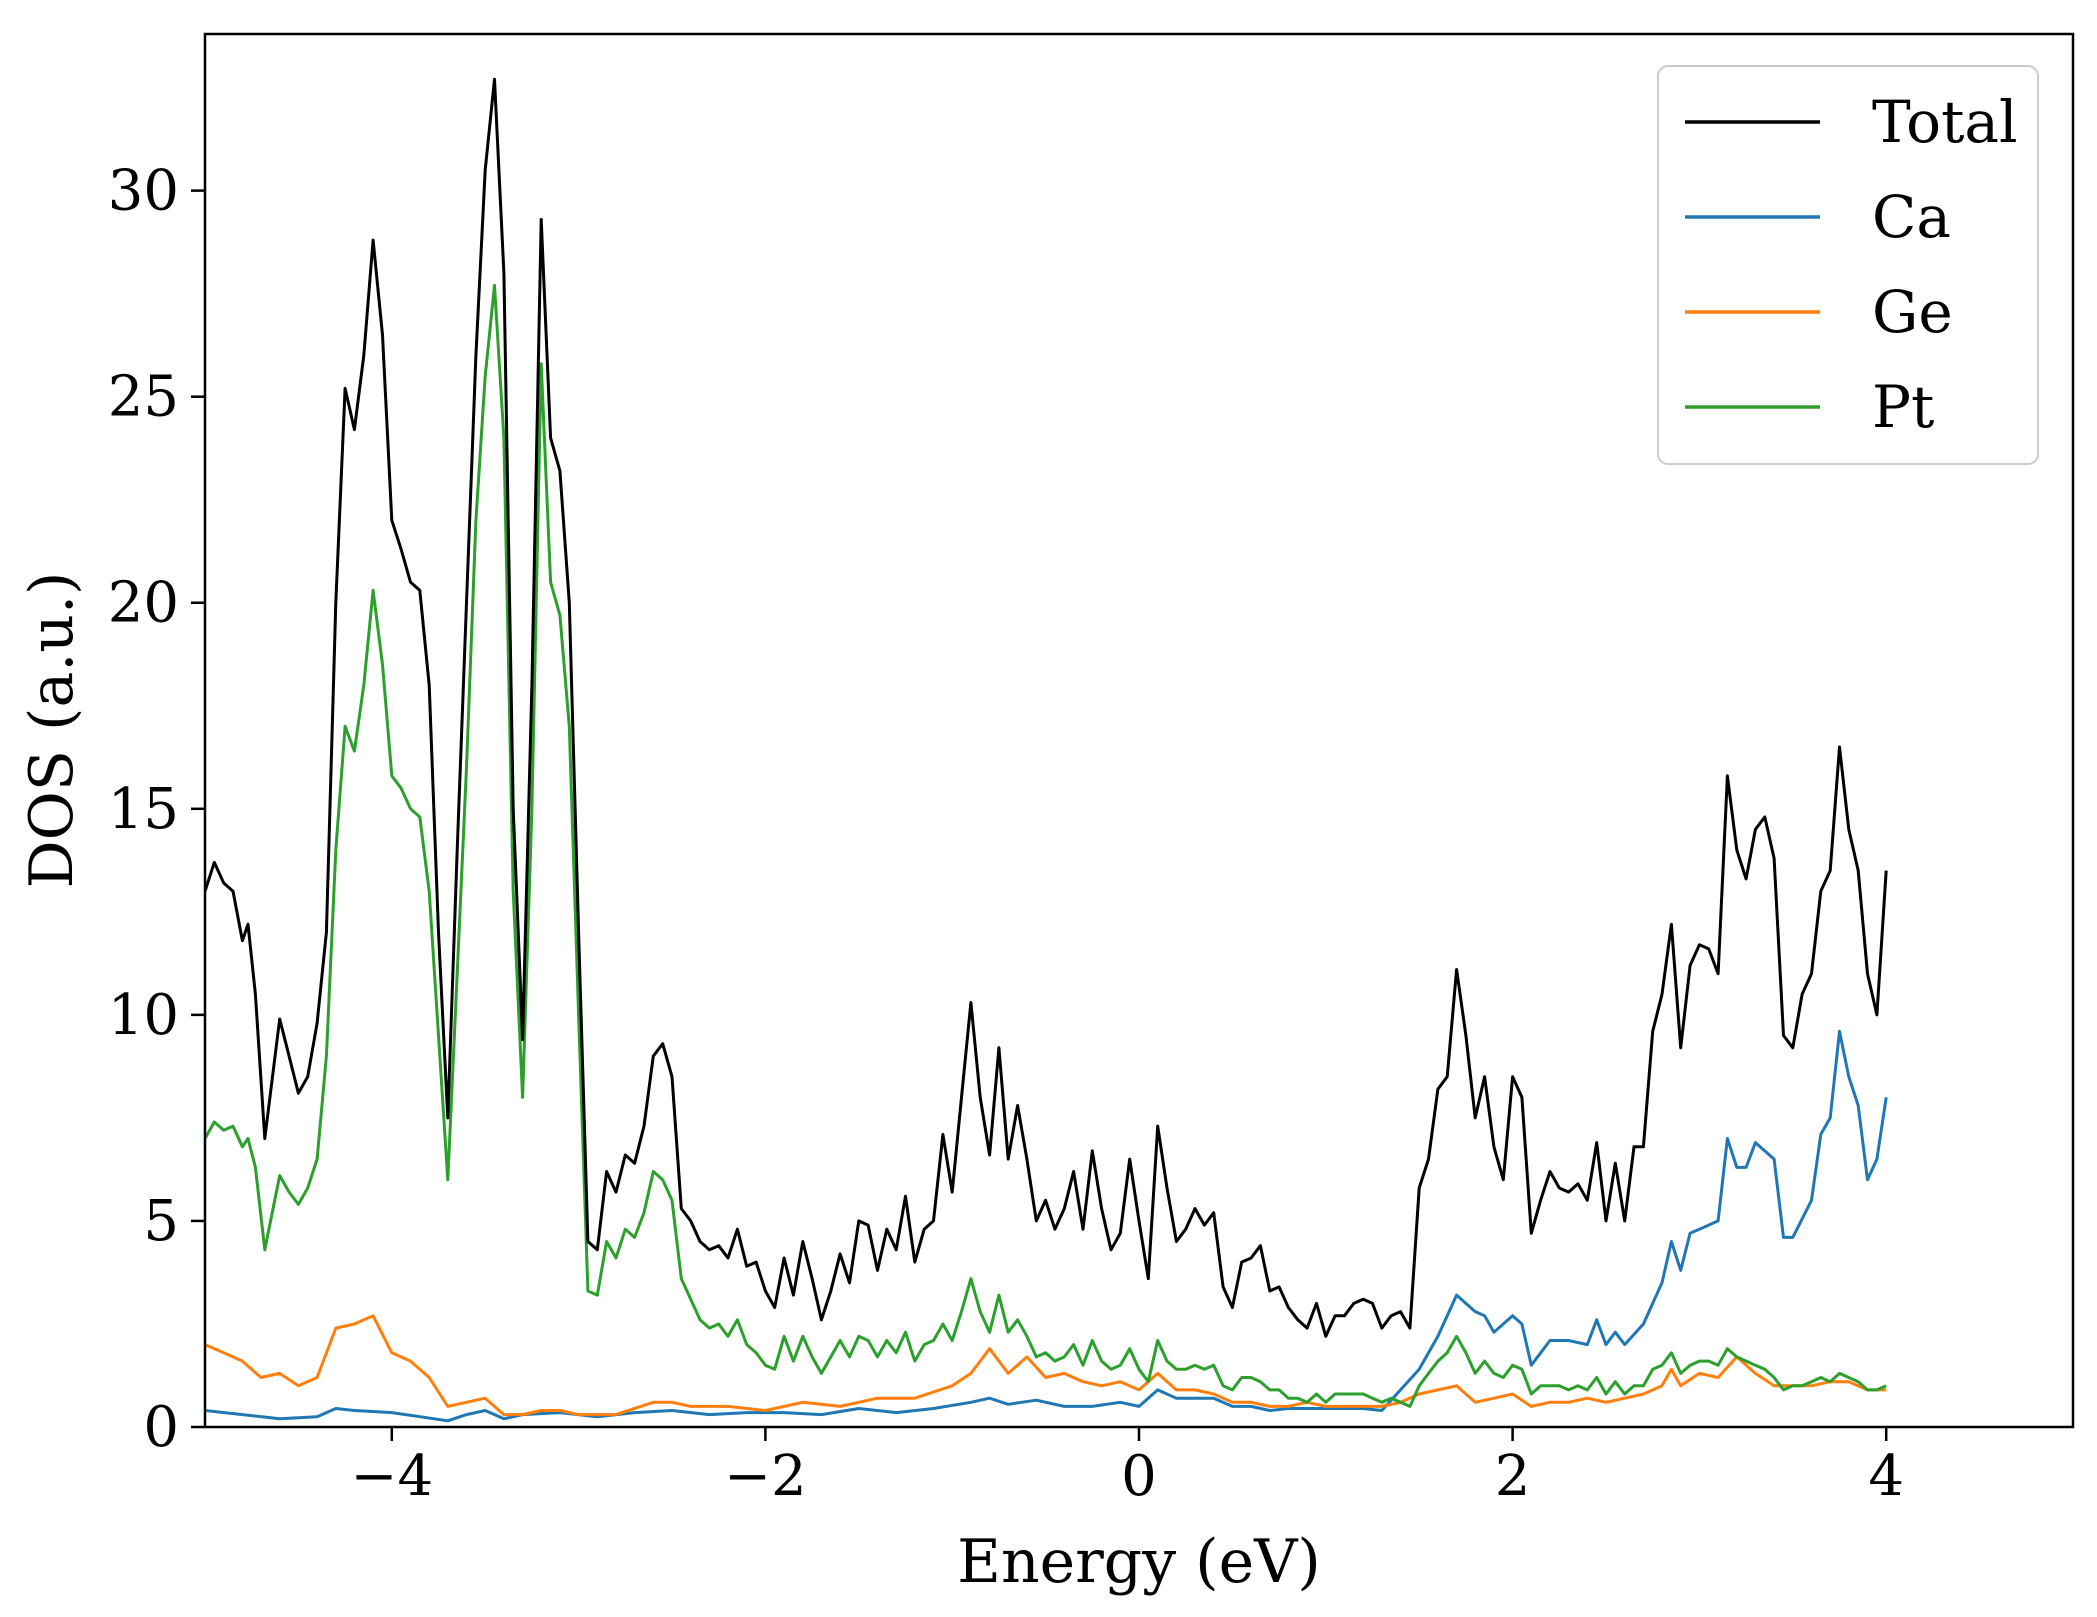  I want to click on legend-box, so click(1848, 265).